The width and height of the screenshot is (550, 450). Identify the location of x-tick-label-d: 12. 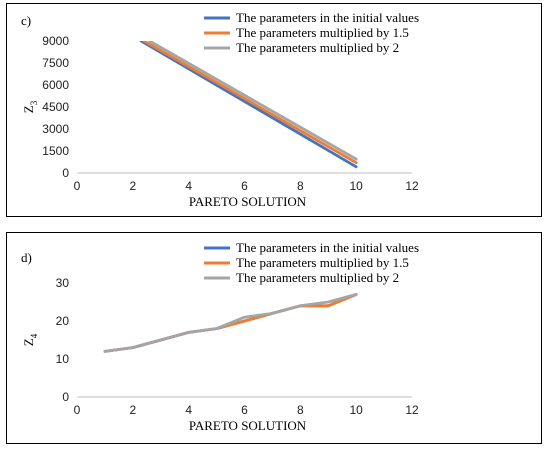
(412, 410).